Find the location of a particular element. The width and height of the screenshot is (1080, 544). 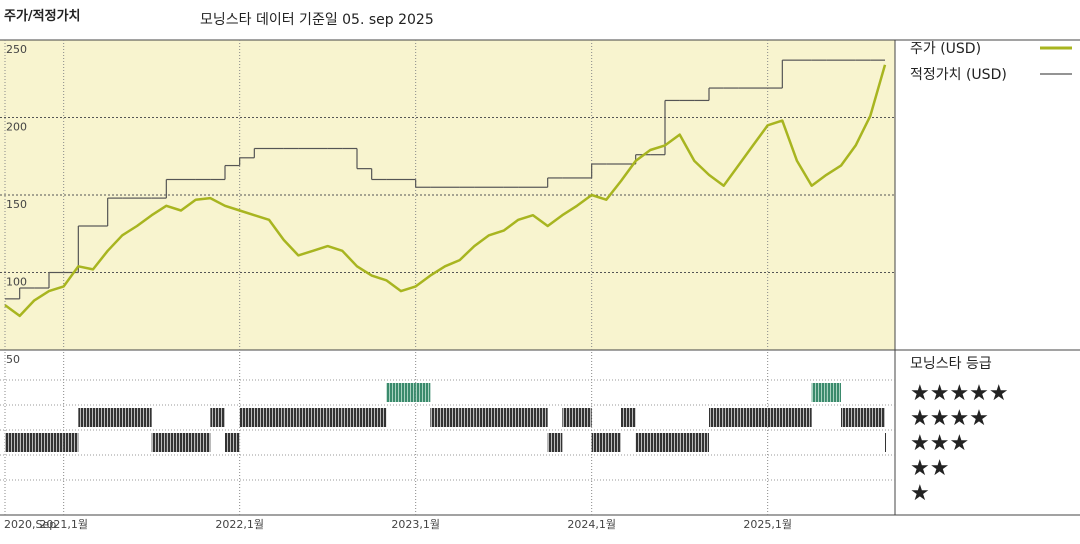

rating-level: ★★★★ is located at coordinates (949, 418).